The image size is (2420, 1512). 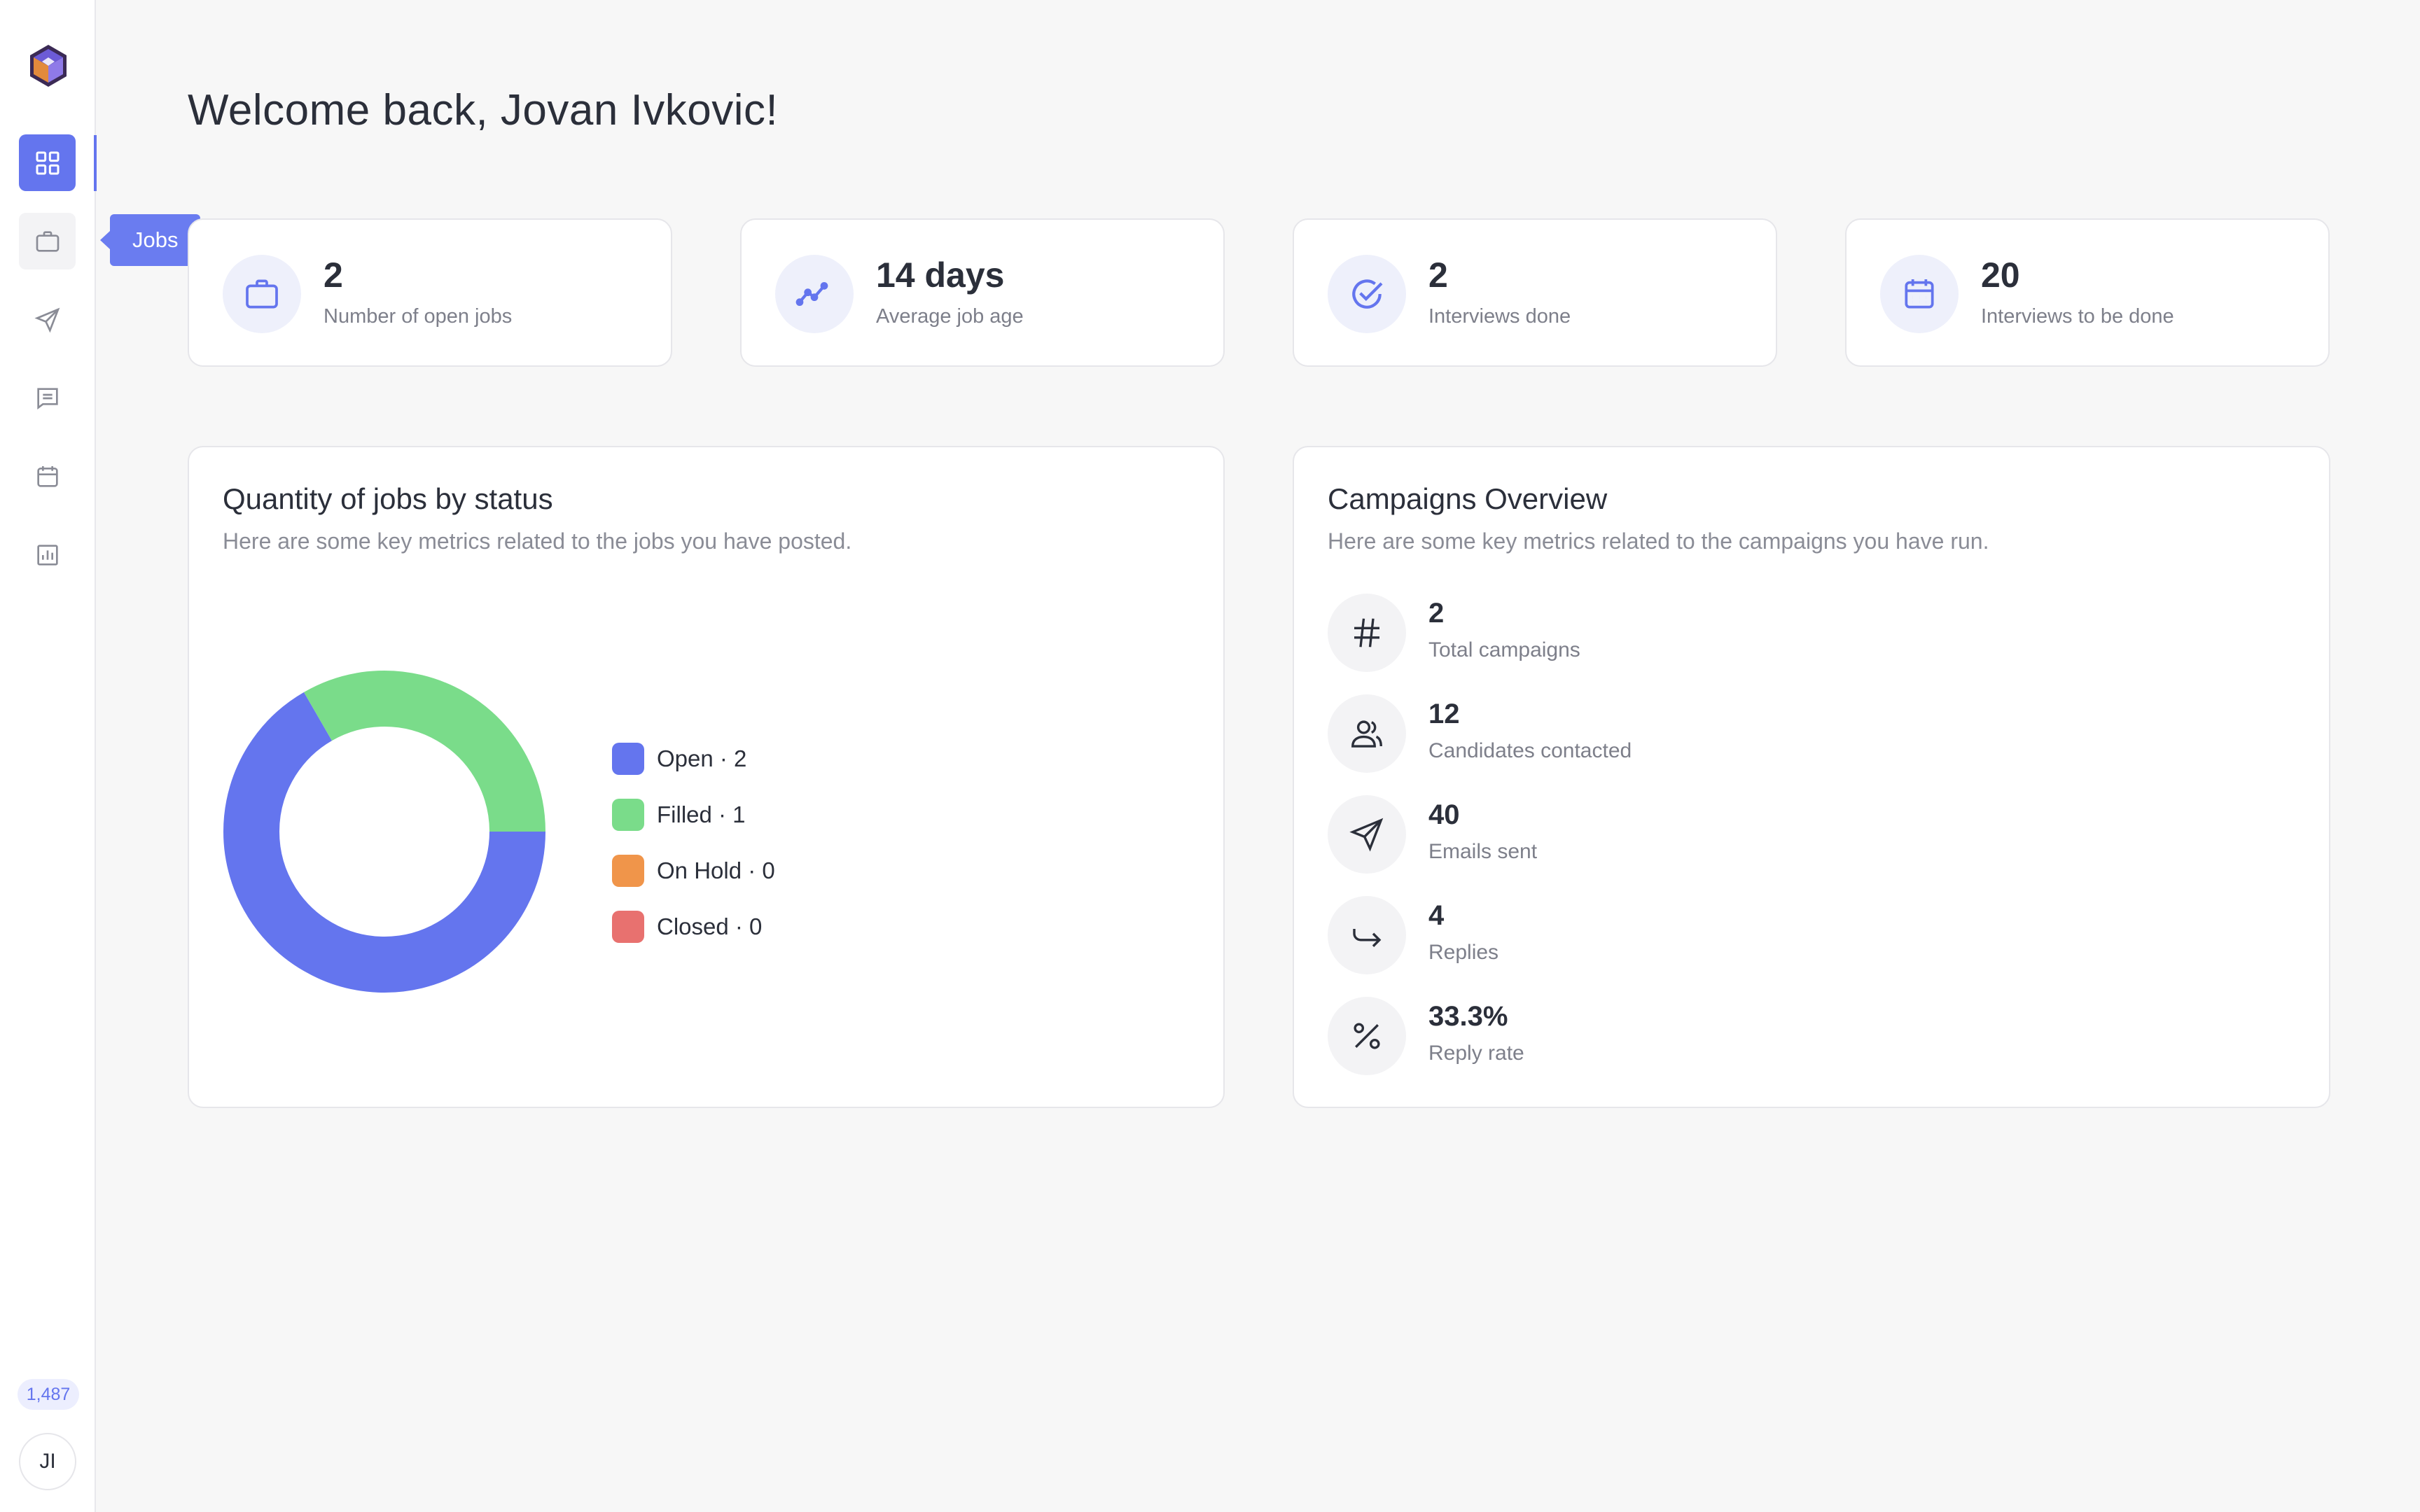 What do you see at coordinates (48, 1394) in the screenshot?
I see `credits-badge: 1,487` at bounding box center [48, 1394].